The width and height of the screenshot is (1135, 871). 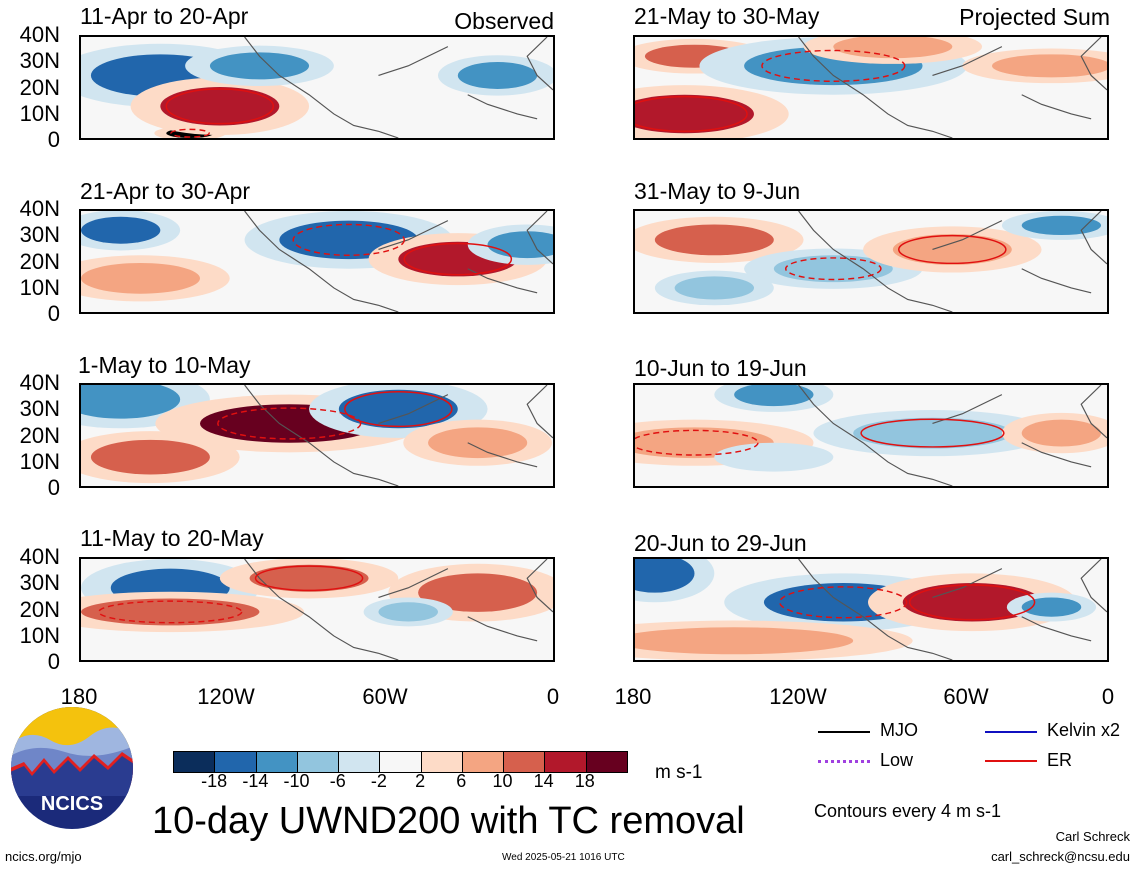 What do you see at coordinates (72, 804) in the screenshot?
I see `logo-text: NCICS` at bounding box center [72, 804].